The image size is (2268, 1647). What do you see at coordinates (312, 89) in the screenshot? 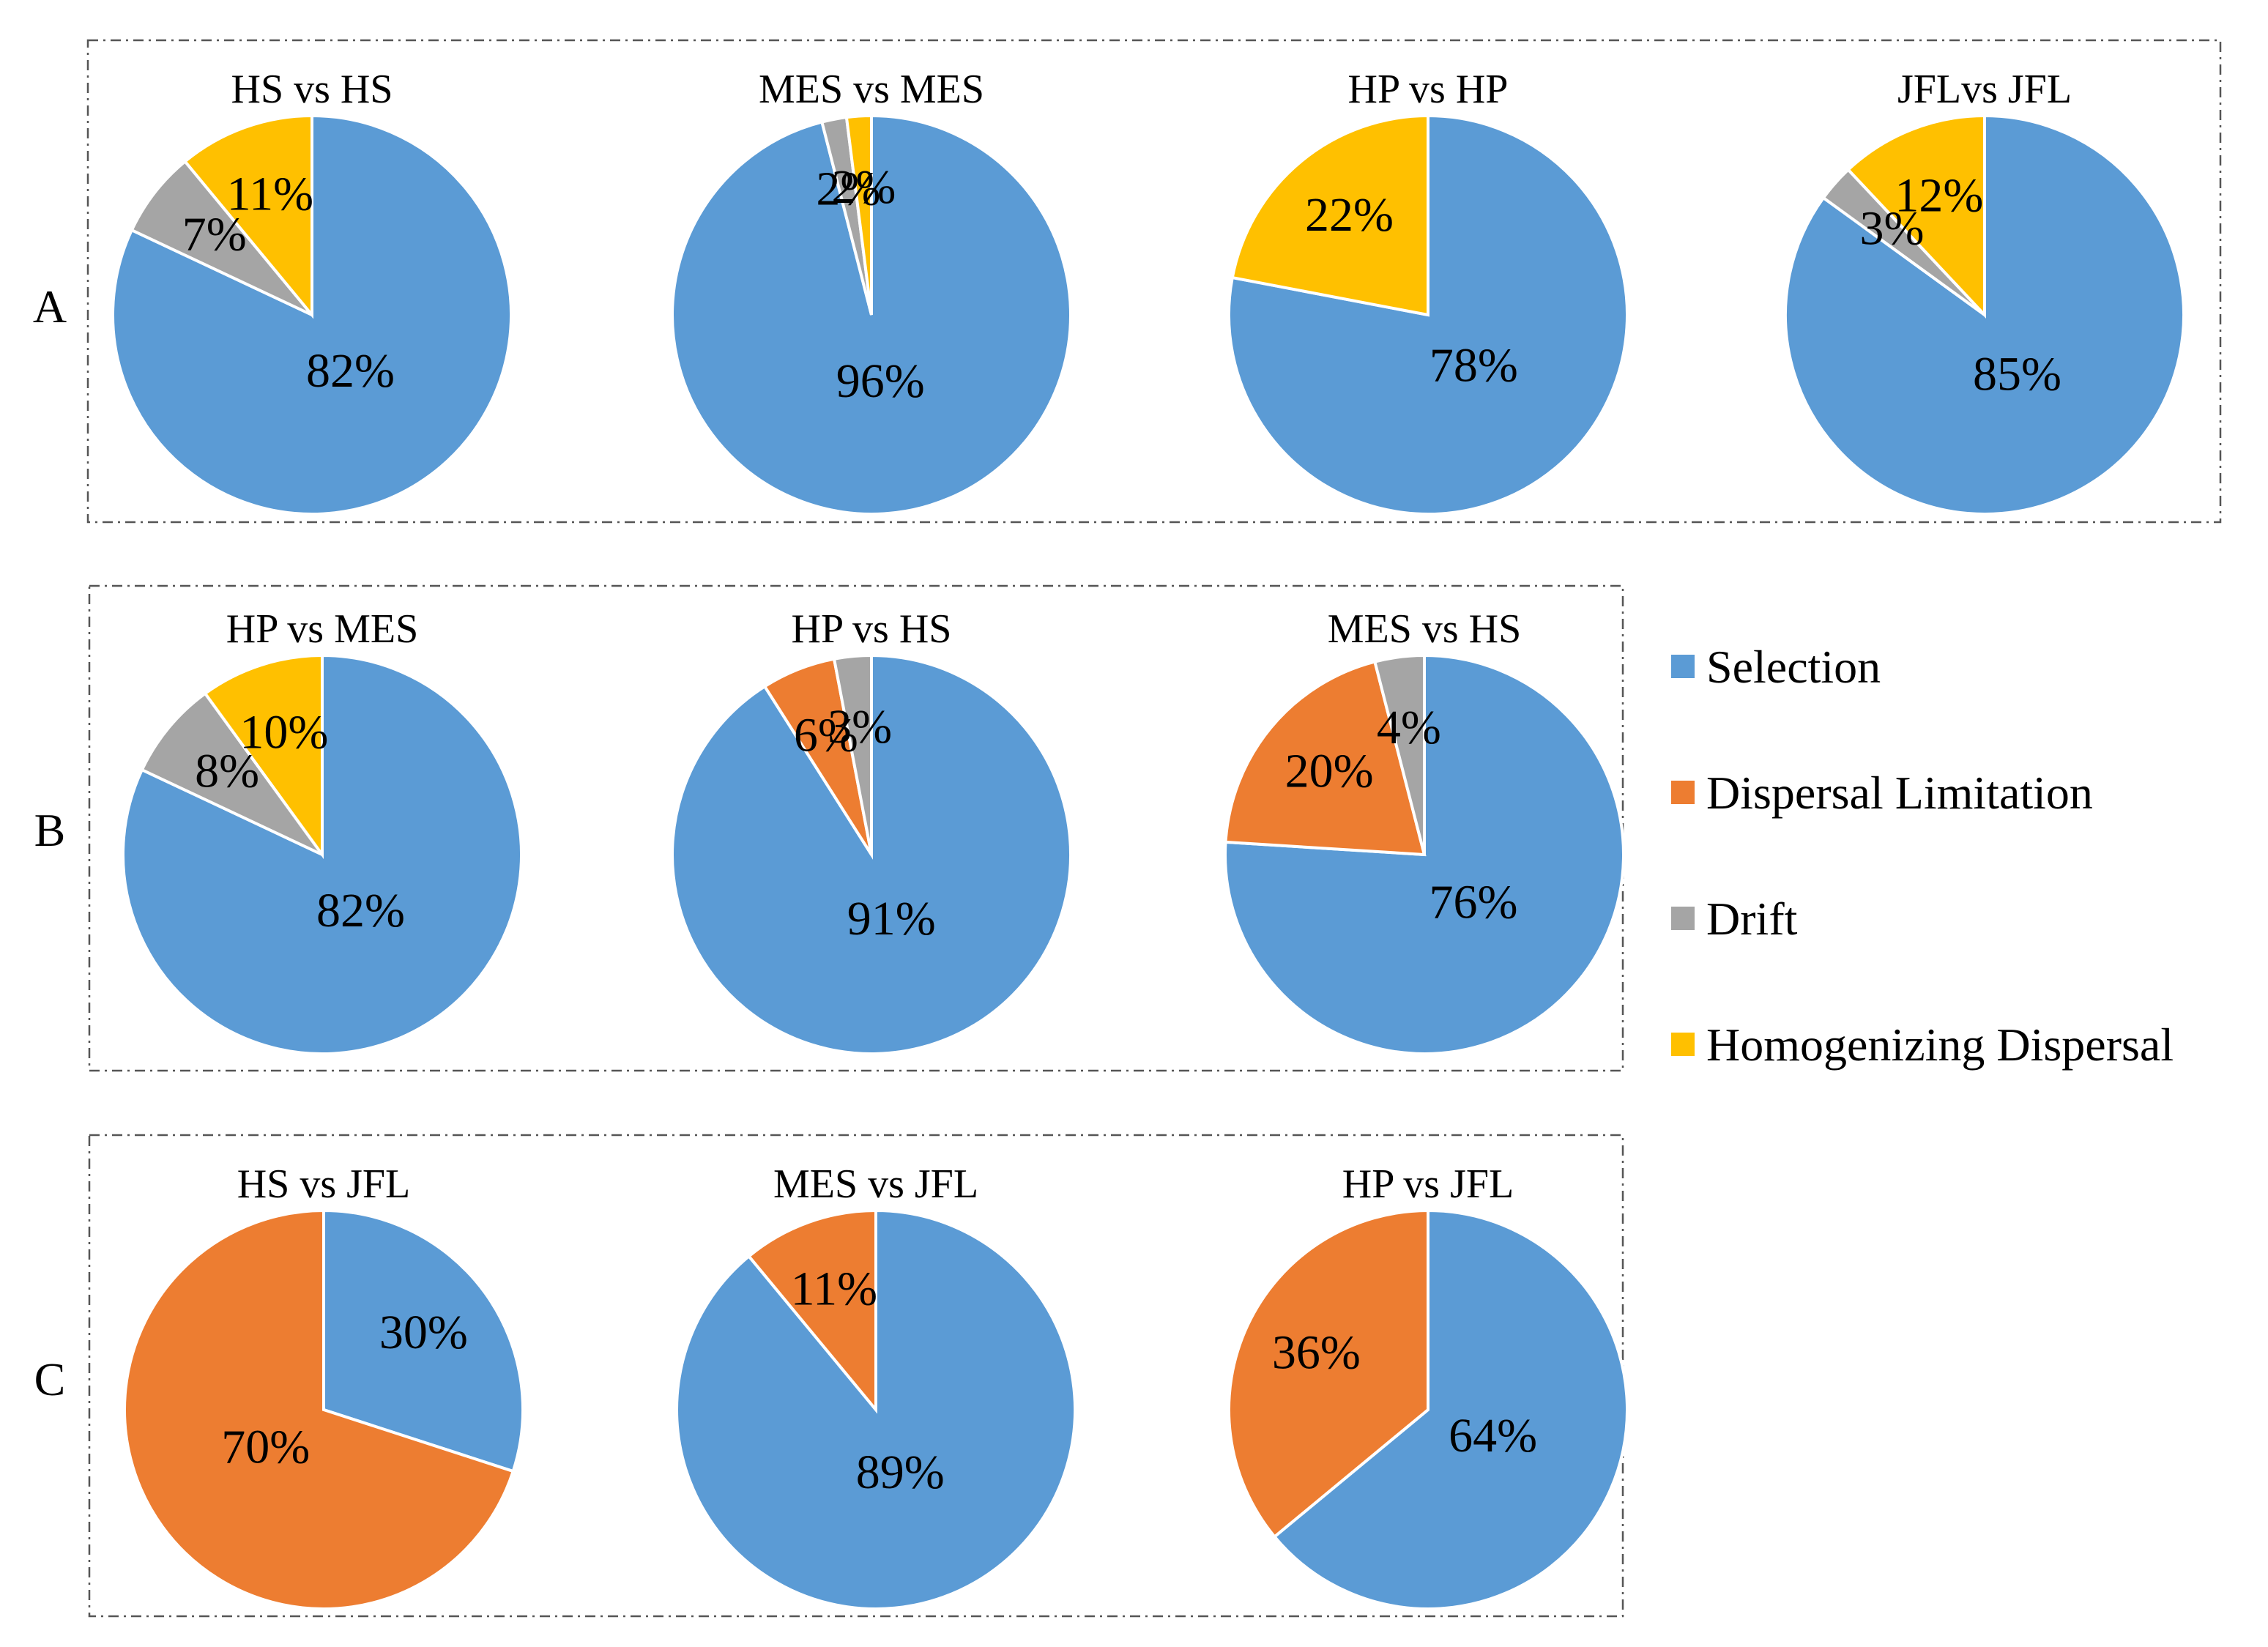
I see `pie-title: HS vs HS` at bounding box center [312, 89].